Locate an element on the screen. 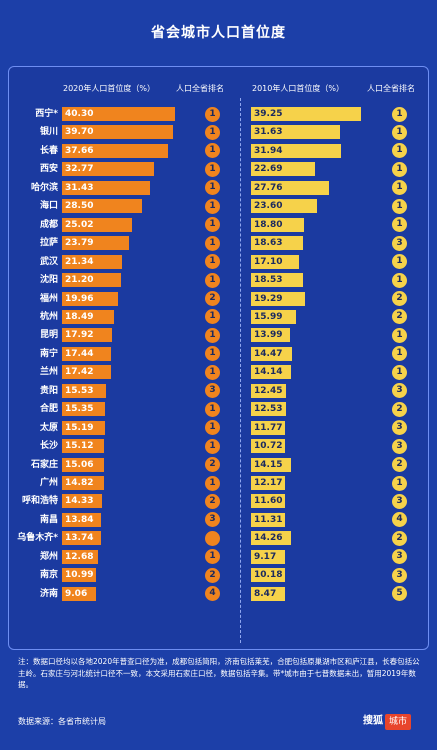 This screenshot has width=437, height=750. chart-row: 呼和浩特 14.33 2 11.60 3 is located at coordinates (218, 501).